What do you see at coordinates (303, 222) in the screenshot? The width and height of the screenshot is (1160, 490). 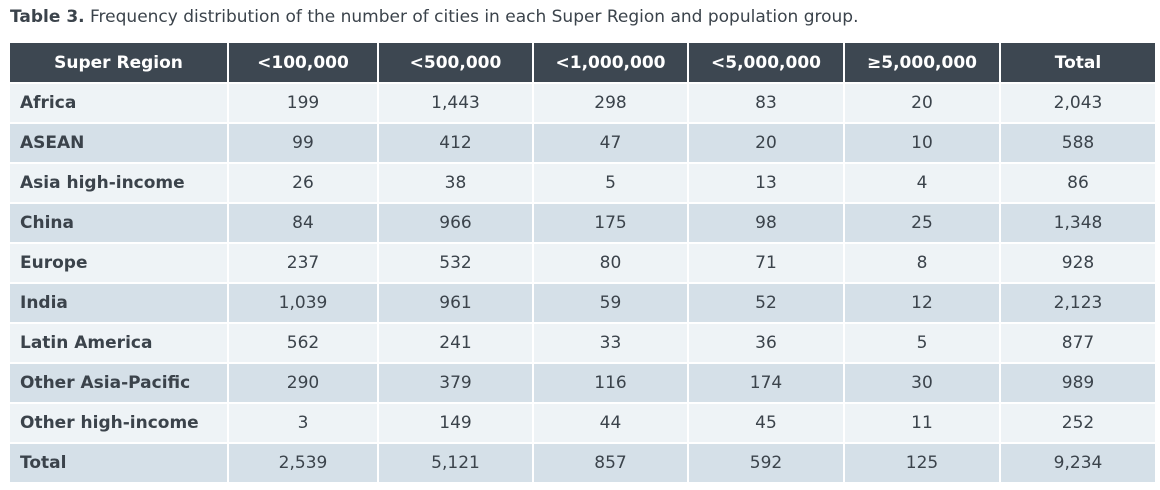 I see `value-cell: 84` at bounding box center [303, 222].